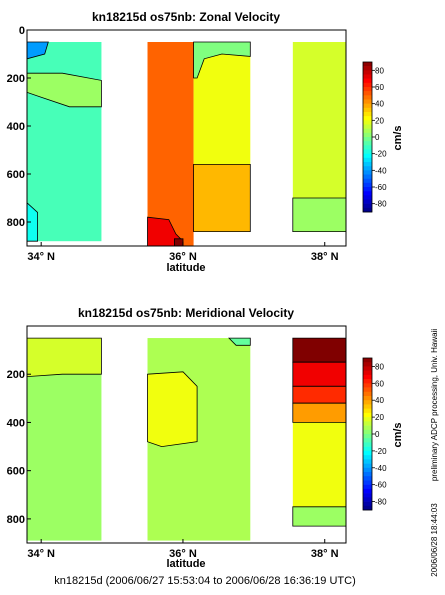 This screenshot has width=445, height=595. I want to click on meridional-colorbar-tick-label: 60, so click(379, 383).